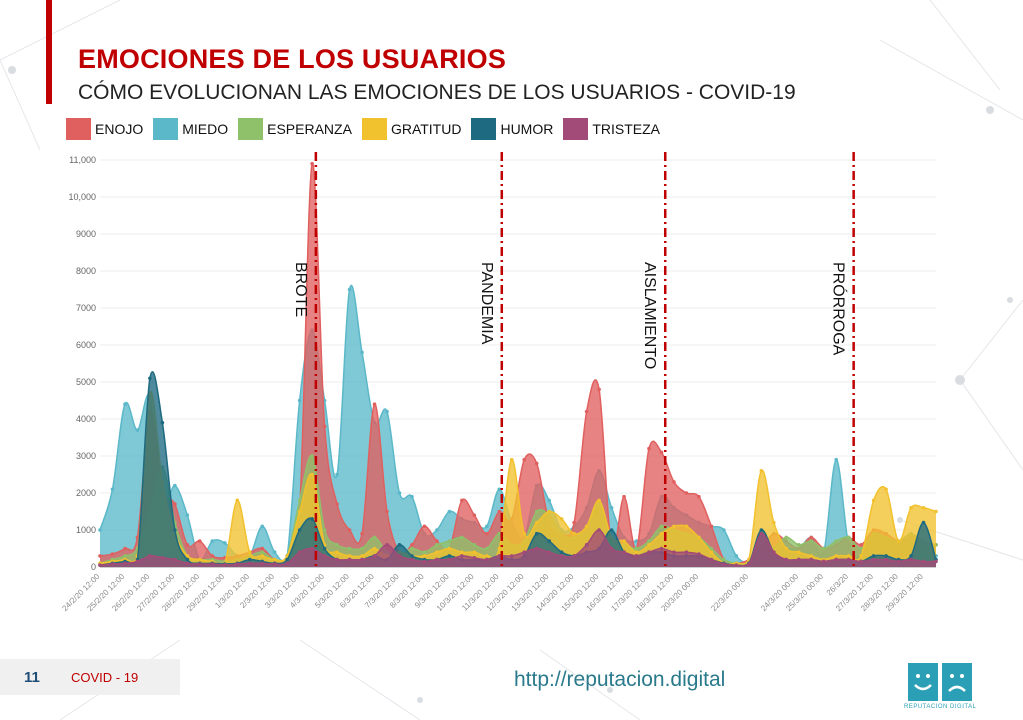 This screenshot has height=720, width=1023. Describe the element at coordinates (82, 160) in the screenshot. I see `y-tick-label: 11,000` at that location.